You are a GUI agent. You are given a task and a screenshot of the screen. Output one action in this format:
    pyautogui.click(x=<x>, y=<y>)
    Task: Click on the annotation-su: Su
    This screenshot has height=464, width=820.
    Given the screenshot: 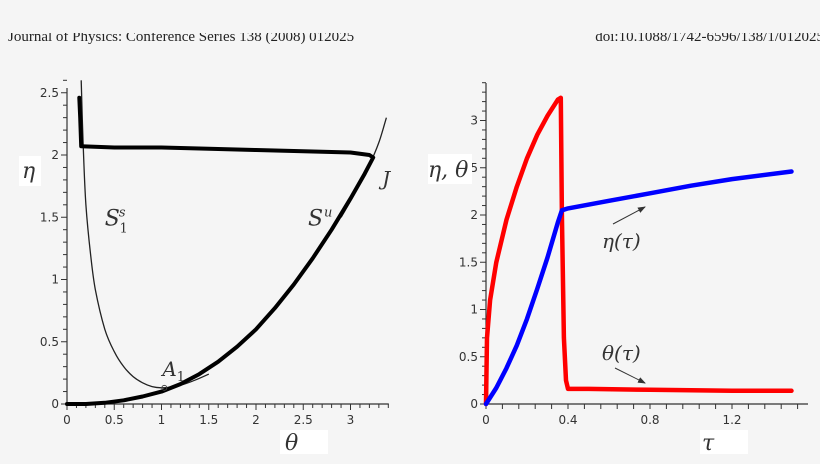 What is the action you would take?
    pyautogui.click(x=320, y=218)
    